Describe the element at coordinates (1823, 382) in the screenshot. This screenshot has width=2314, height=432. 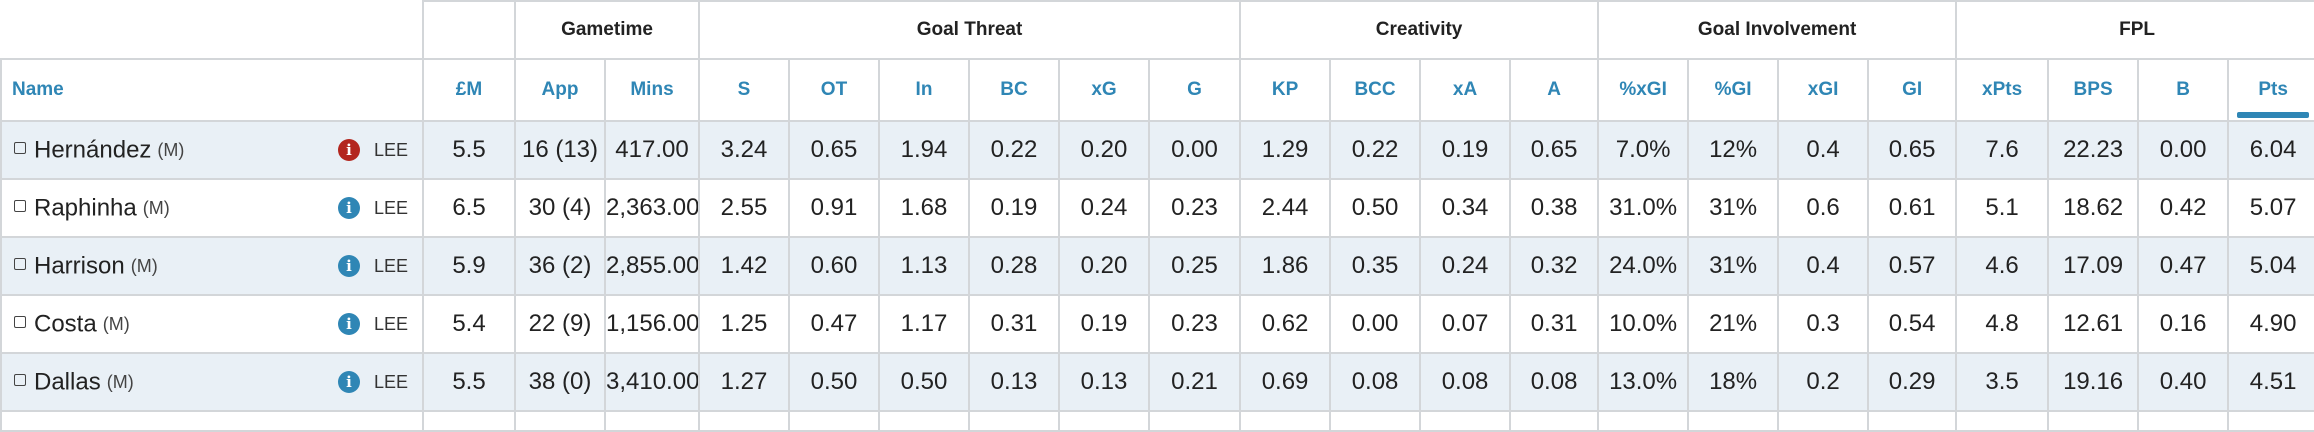
I see `cell-xgi: 0.2` at that location.